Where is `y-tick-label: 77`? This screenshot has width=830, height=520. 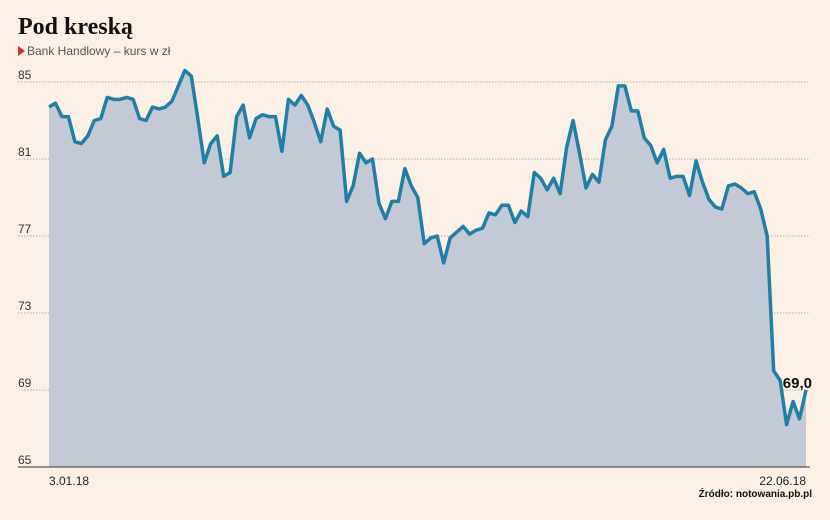 y-tick-label: 77 is located at coordinates (25, 229).